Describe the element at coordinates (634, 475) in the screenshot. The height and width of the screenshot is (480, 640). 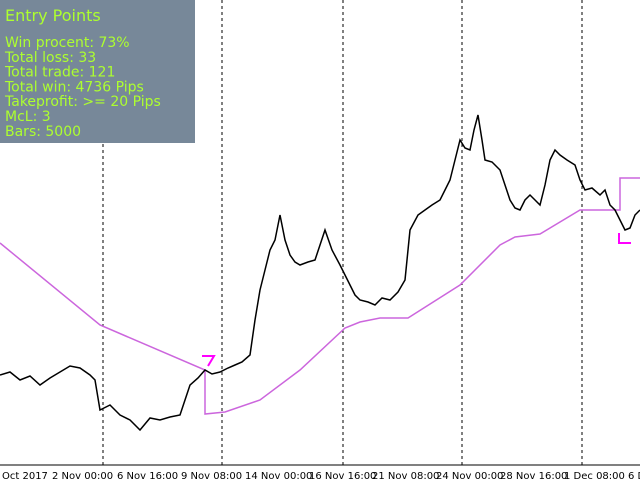
I see `time-label: 6 D` at that location.